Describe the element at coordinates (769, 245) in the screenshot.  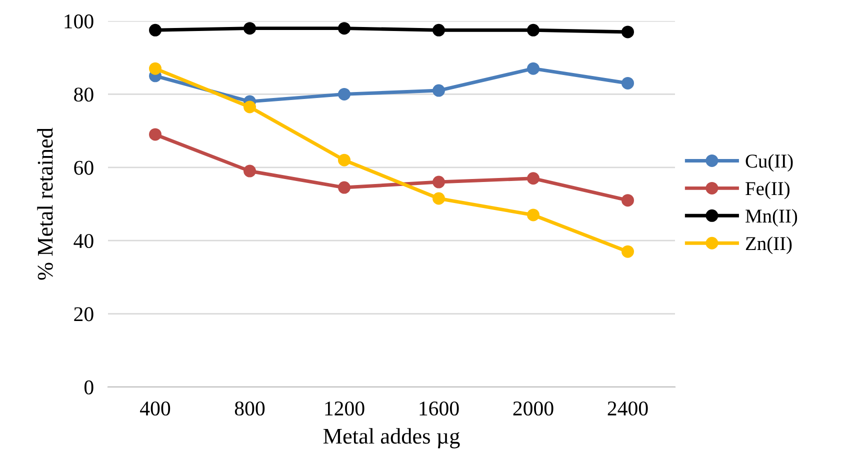
I see `legend-label: Zn(II)` at that location.